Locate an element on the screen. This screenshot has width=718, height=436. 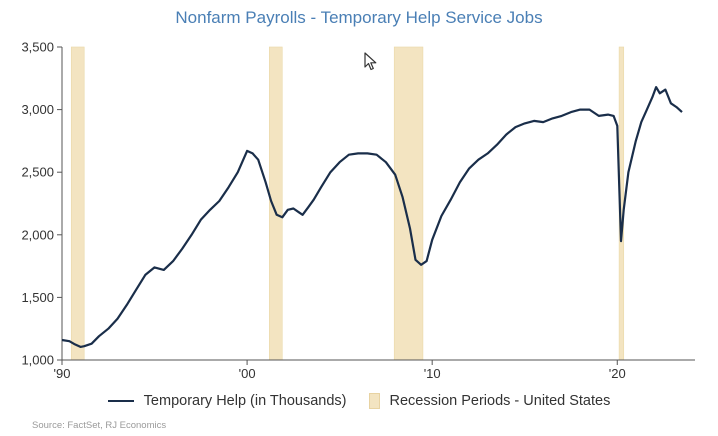
legend-item-recession: Recession Periods - United States is located at coordinates (489, 401).